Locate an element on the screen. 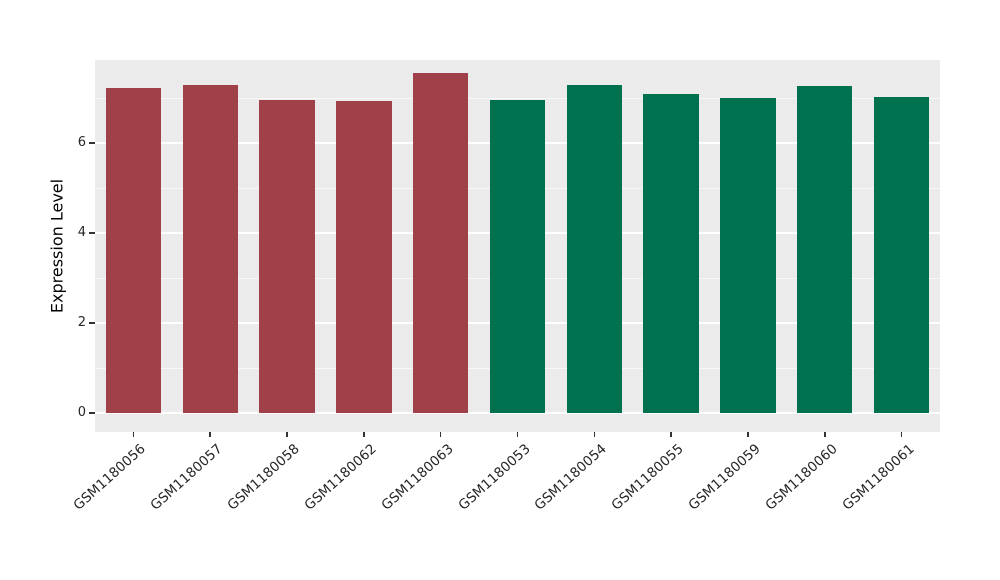 This screenshot has height=580, width=1000. gridline-minor is located at coordinates (517, 98).